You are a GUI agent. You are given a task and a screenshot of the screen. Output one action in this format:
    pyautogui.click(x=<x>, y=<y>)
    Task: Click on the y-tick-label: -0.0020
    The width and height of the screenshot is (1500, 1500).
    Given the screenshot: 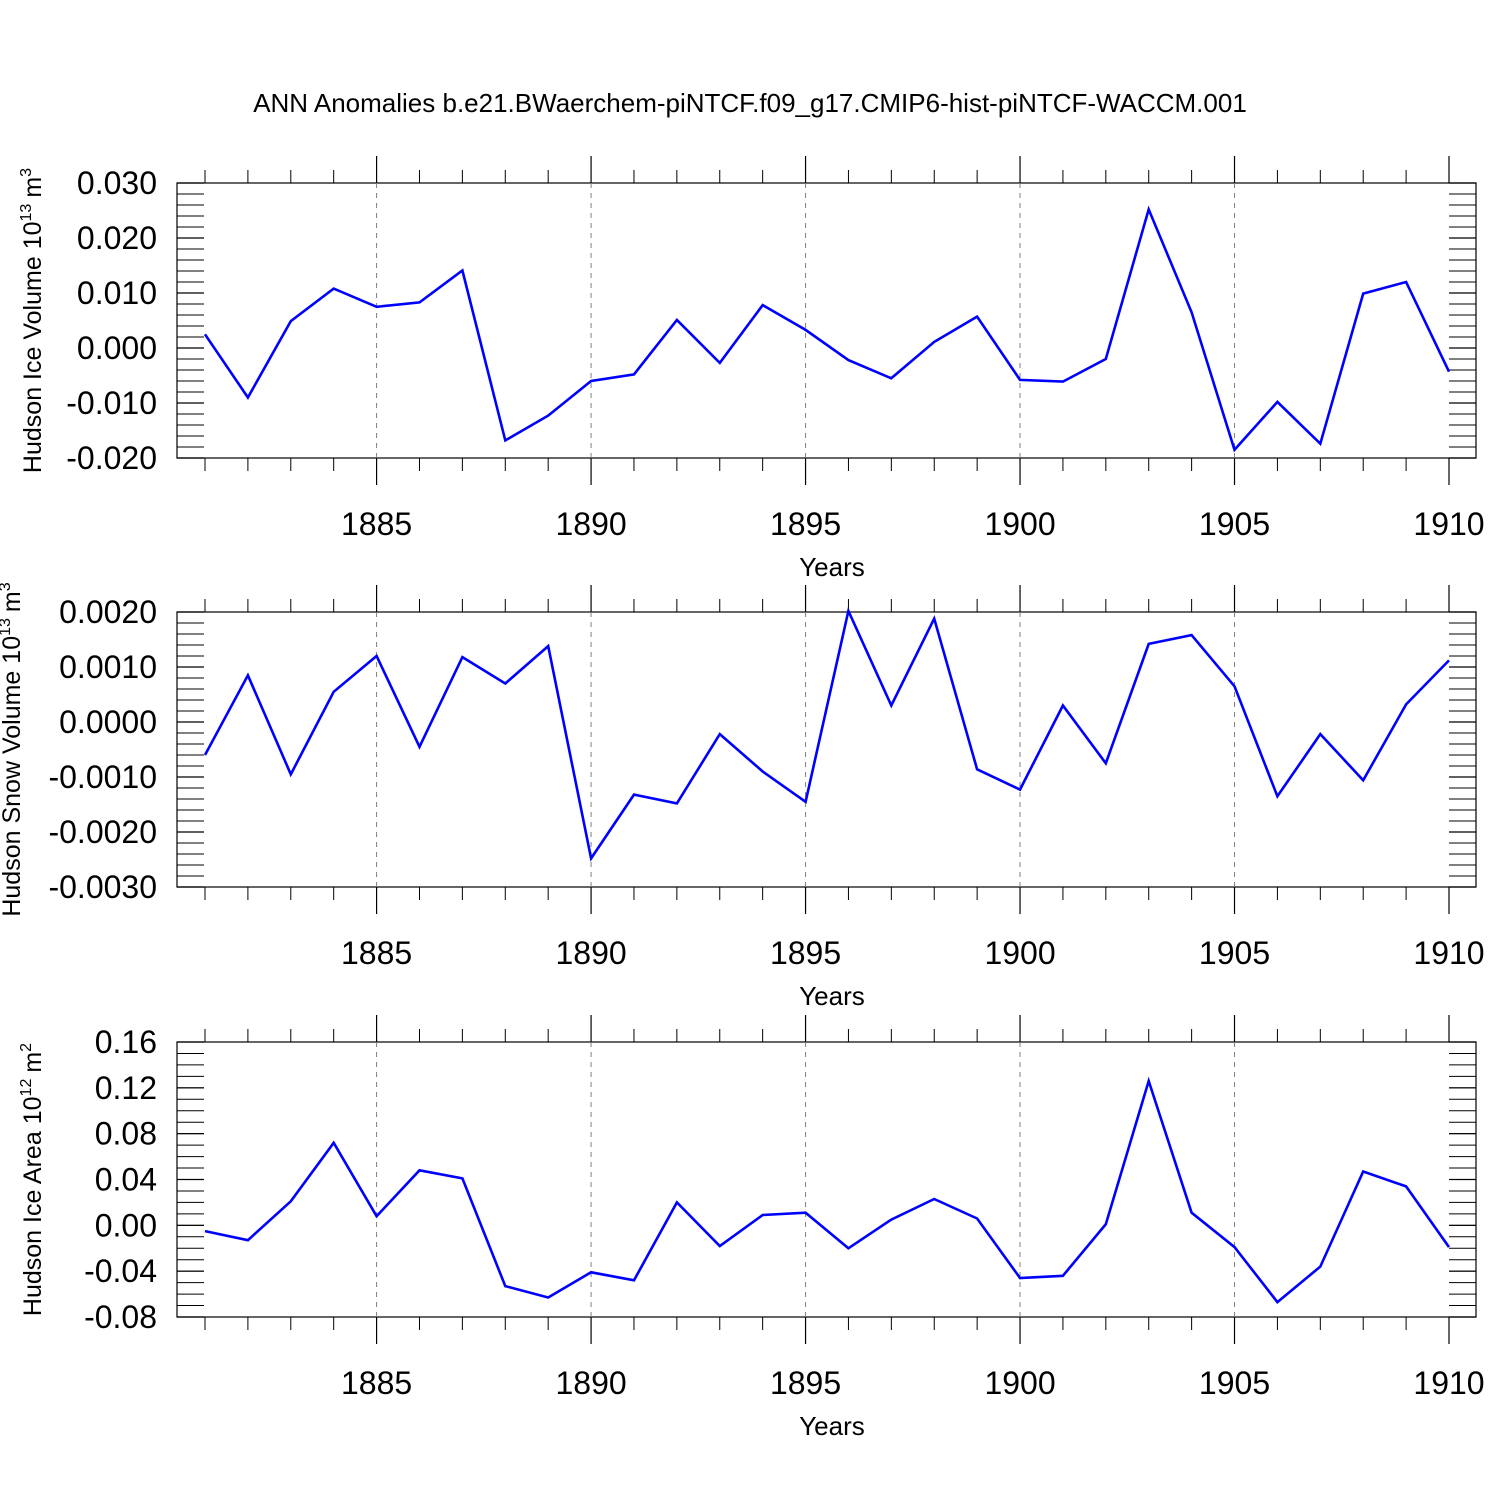 What is the action you would take?
    pyautogui.click(x=102, y=832)
    